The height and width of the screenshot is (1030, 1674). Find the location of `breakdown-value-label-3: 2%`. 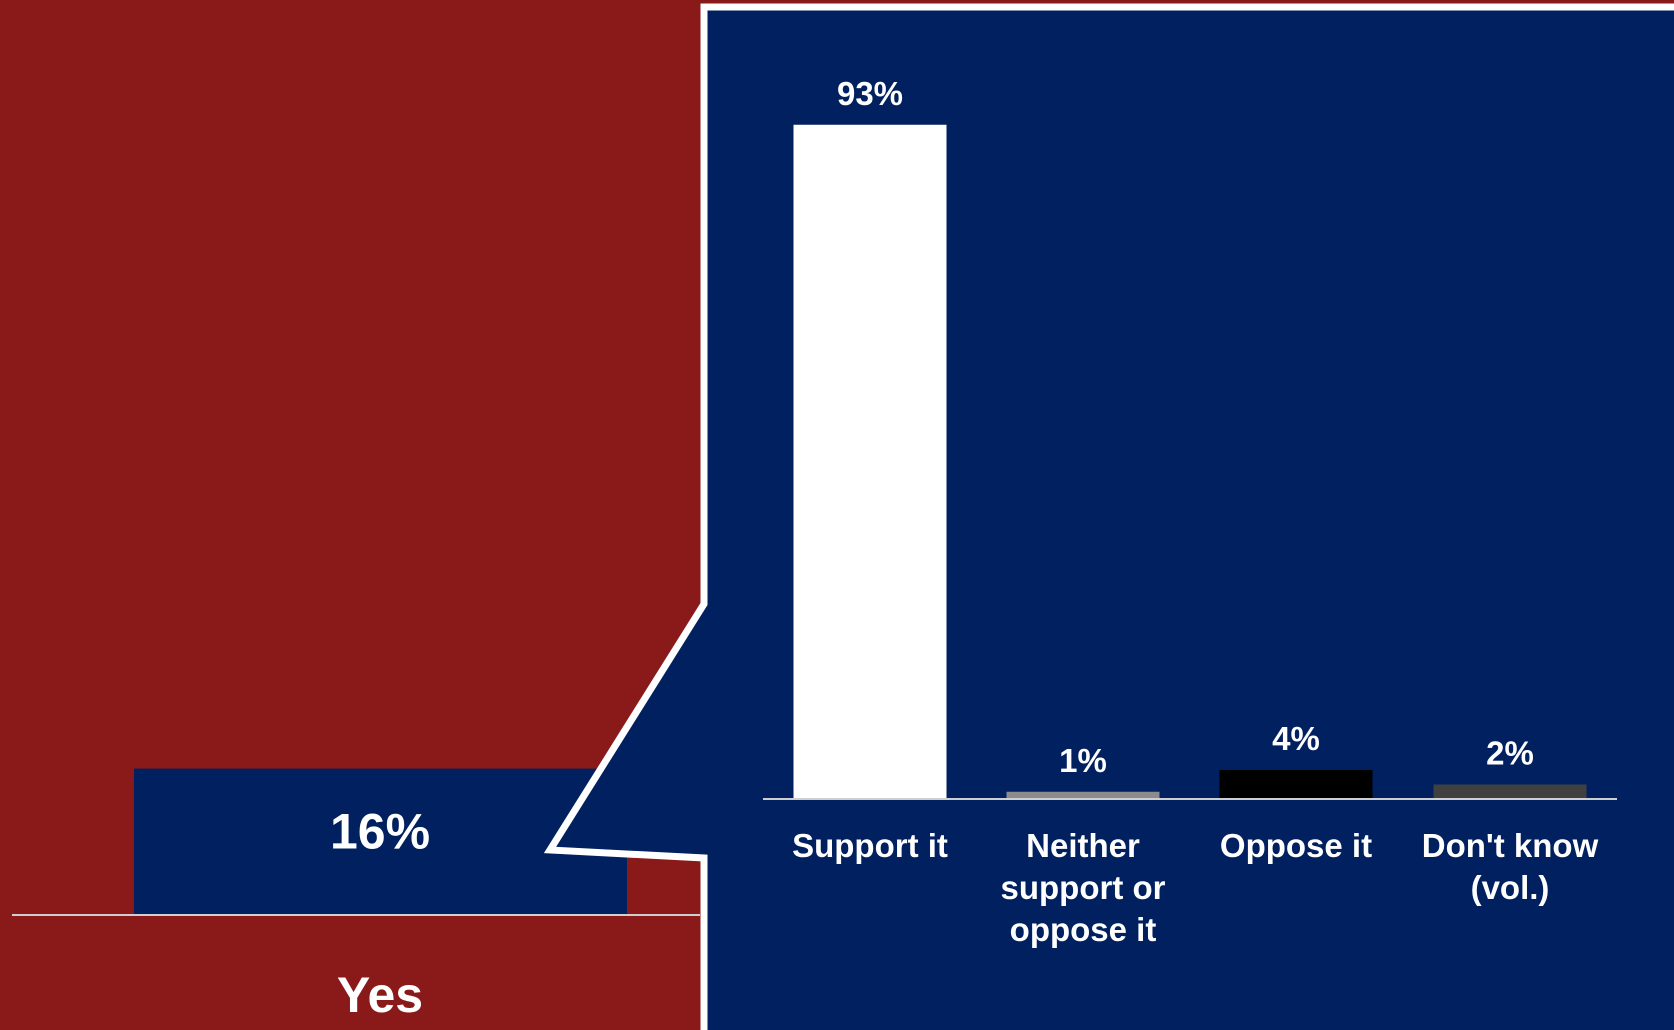

breakdown-value-label-3: 2% is located at coordinates (1510, 753).